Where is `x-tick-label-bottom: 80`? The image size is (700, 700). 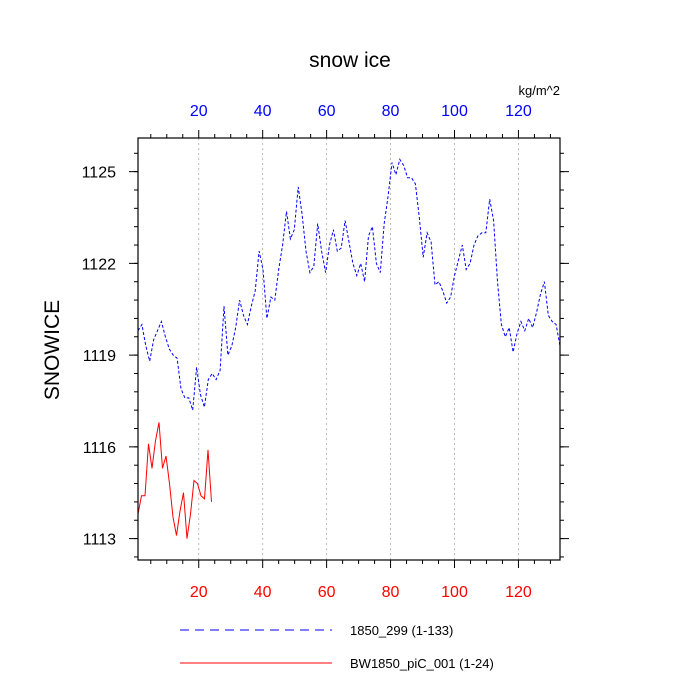 x-tick-label-bottom: 80 is located at coordinates (391, 592).